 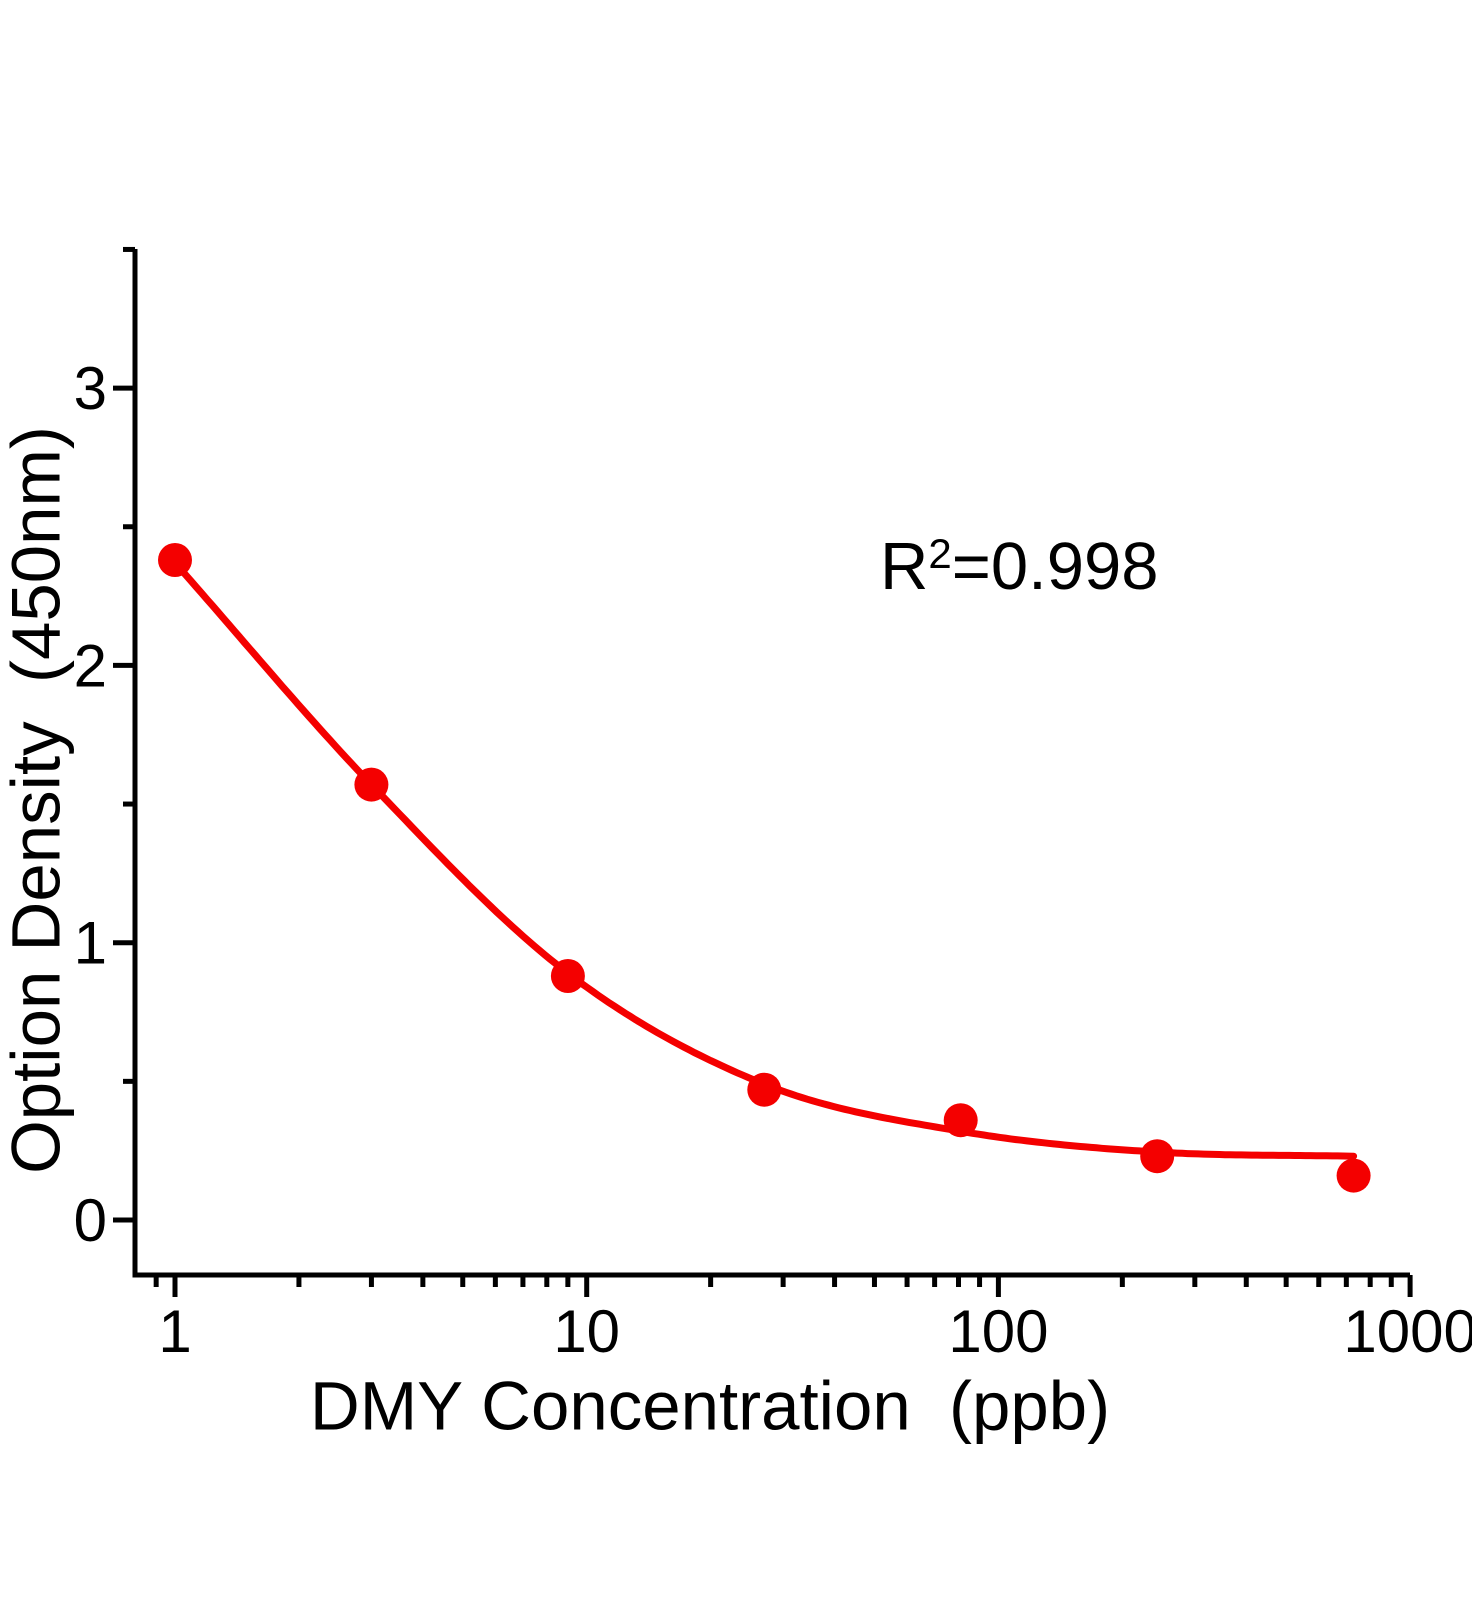 I want to click on r-squared-annotation: R2=0.998, so click(x=1019, y=566).